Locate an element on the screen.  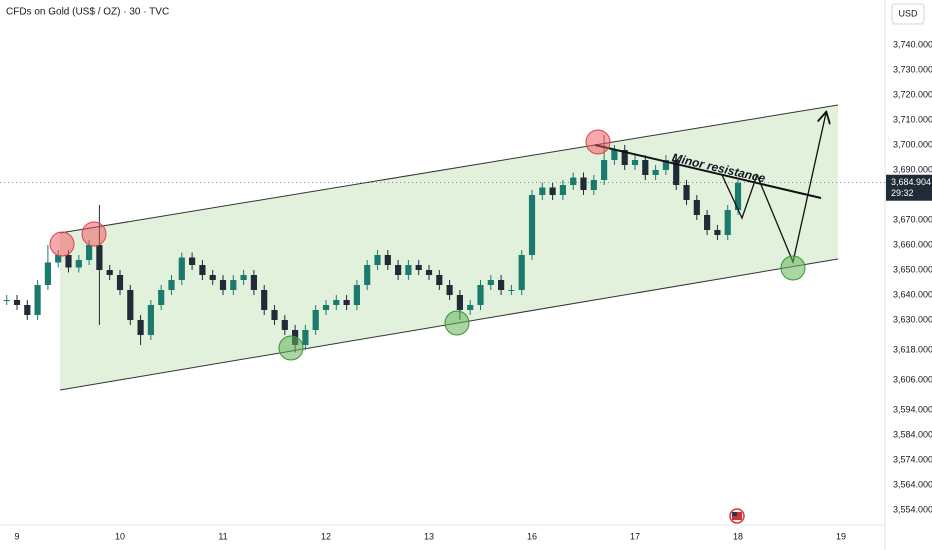
y-tick-label: 3,594.000 is located at coordinates (912, 409).